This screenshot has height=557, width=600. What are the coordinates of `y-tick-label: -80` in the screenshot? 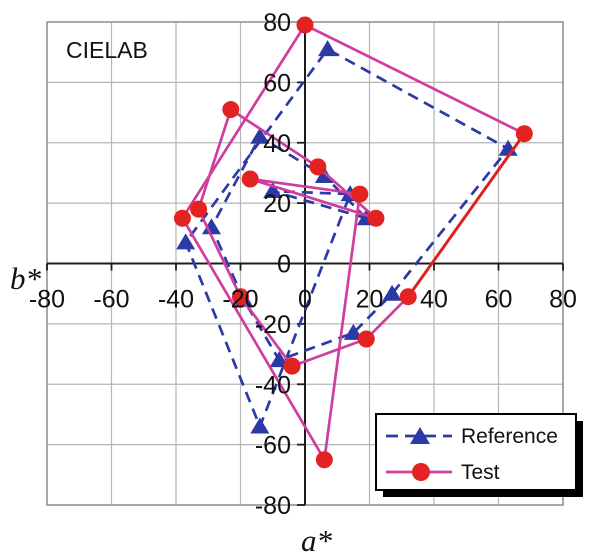 It's located at (273, 506).